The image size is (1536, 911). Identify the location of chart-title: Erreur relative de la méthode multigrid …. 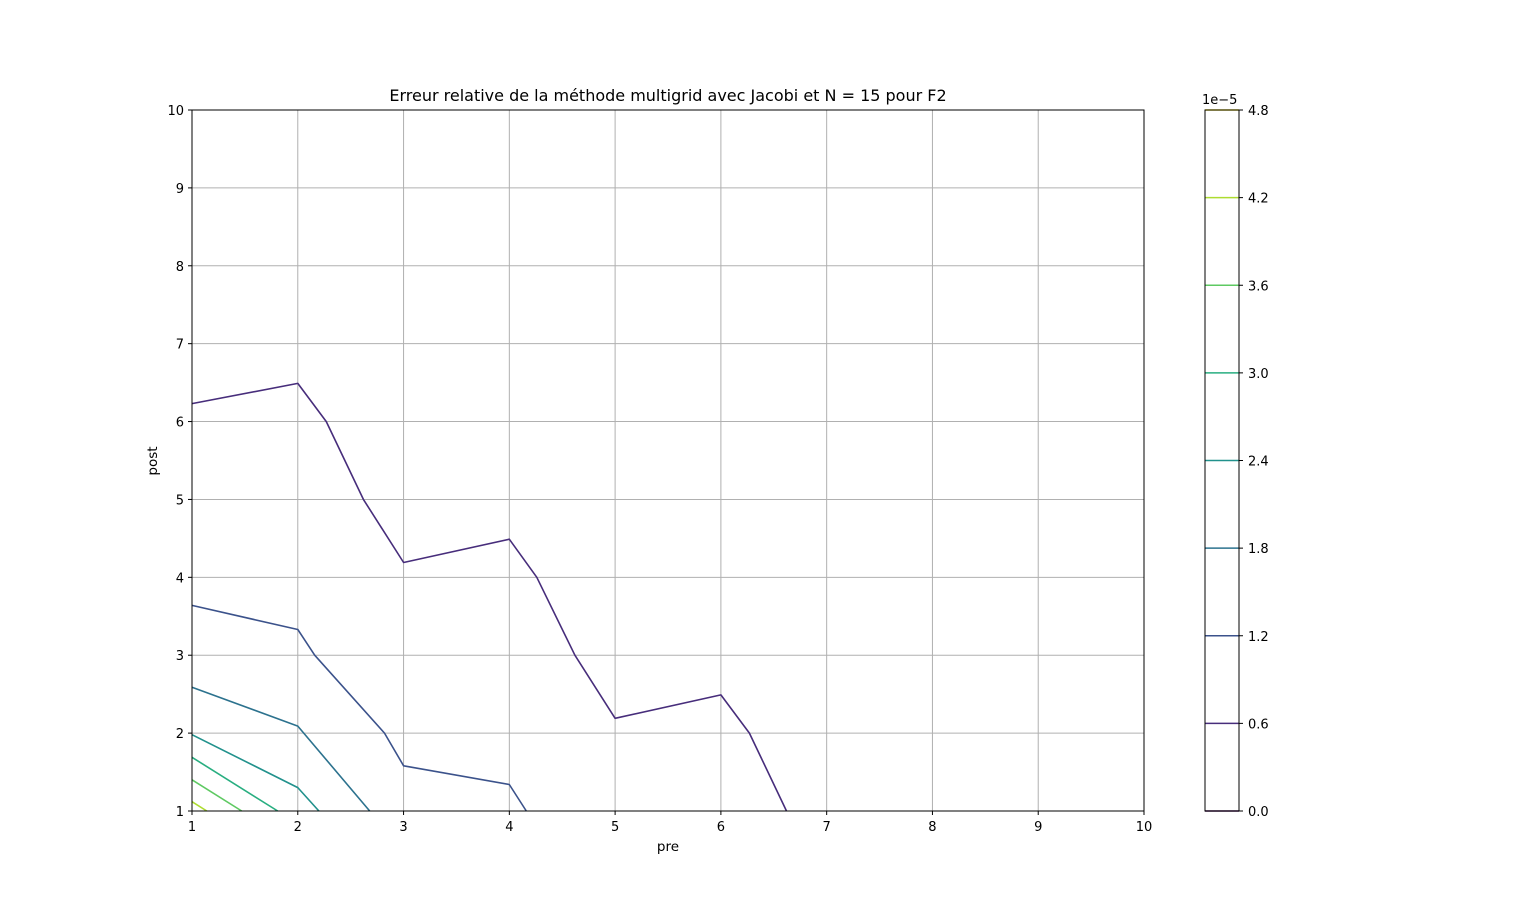
(667, 95).